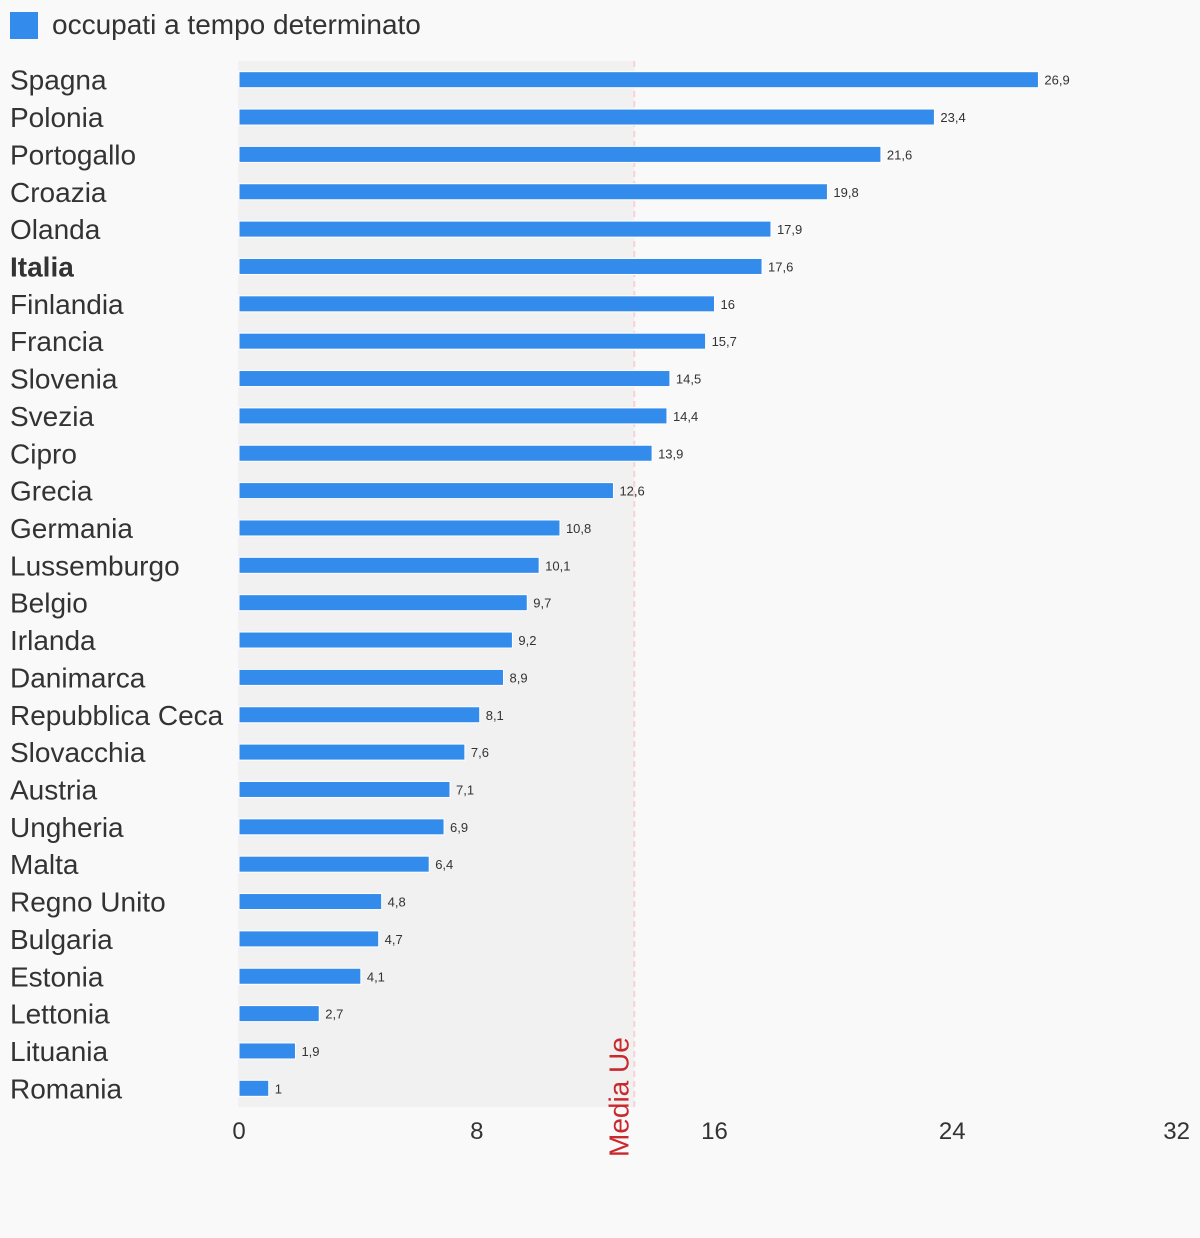  Describe the element at coordinates (688, 379) in the screenshot. I see `value-label: 14,5` at that location.